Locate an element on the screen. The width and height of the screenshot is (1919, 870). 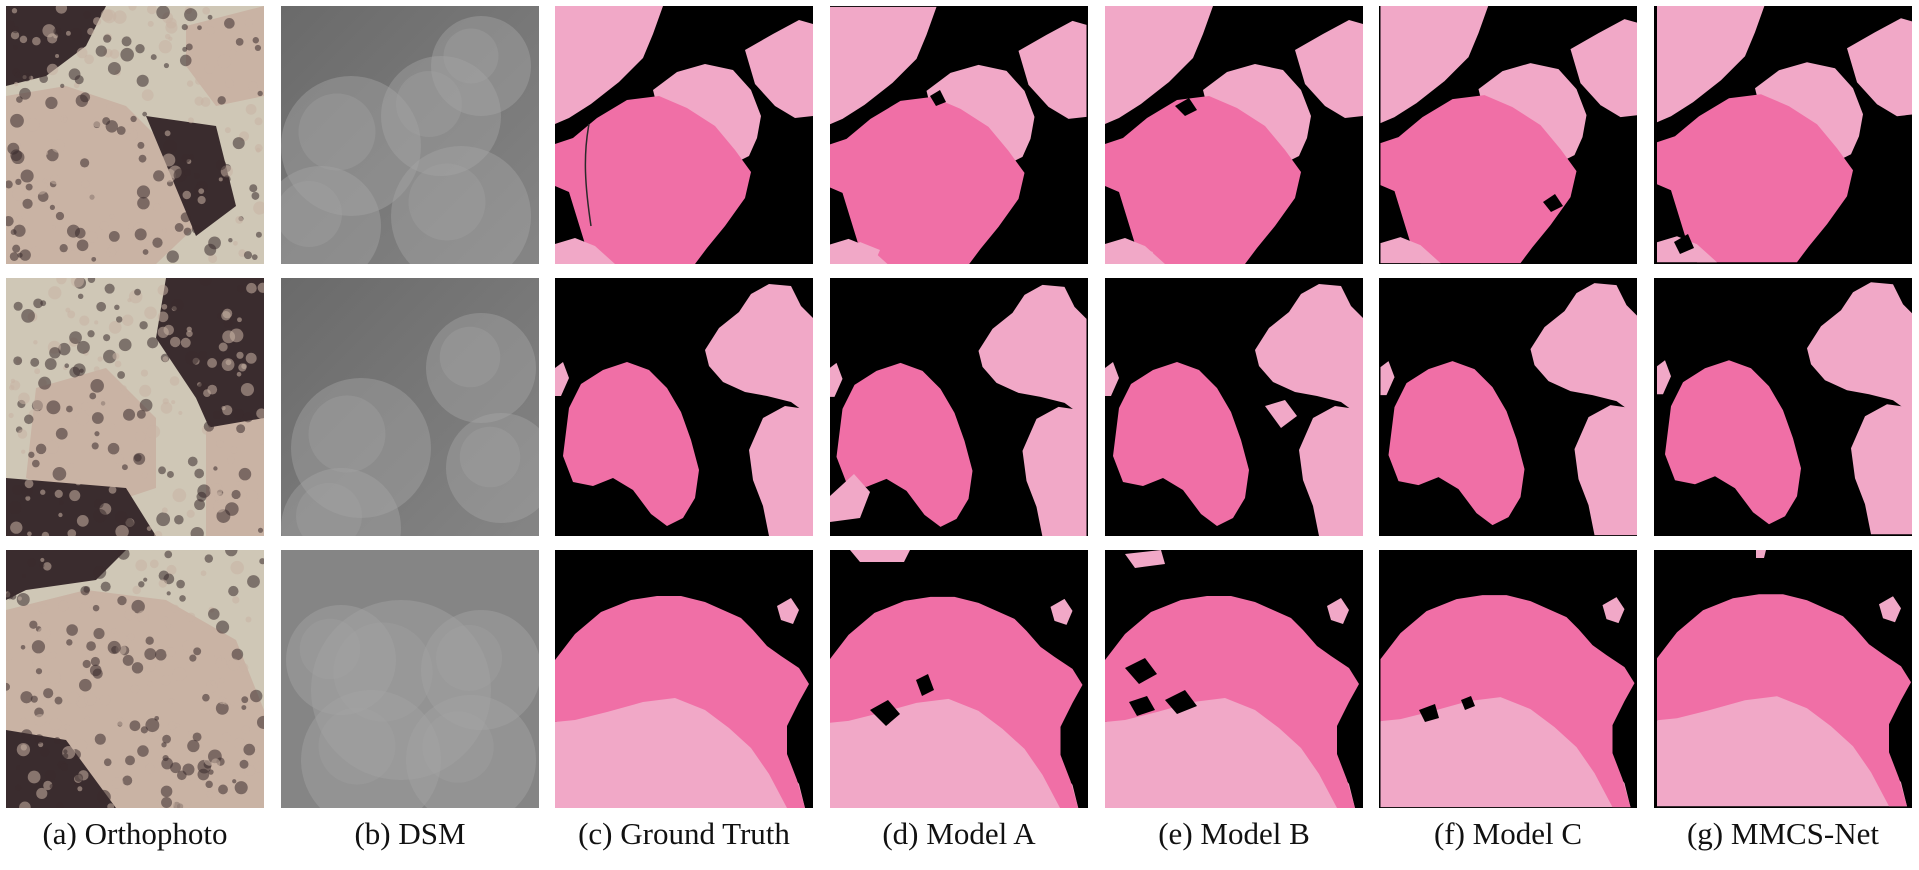
caption-col-4: (d) Model A is located at coordinates (959, 833).